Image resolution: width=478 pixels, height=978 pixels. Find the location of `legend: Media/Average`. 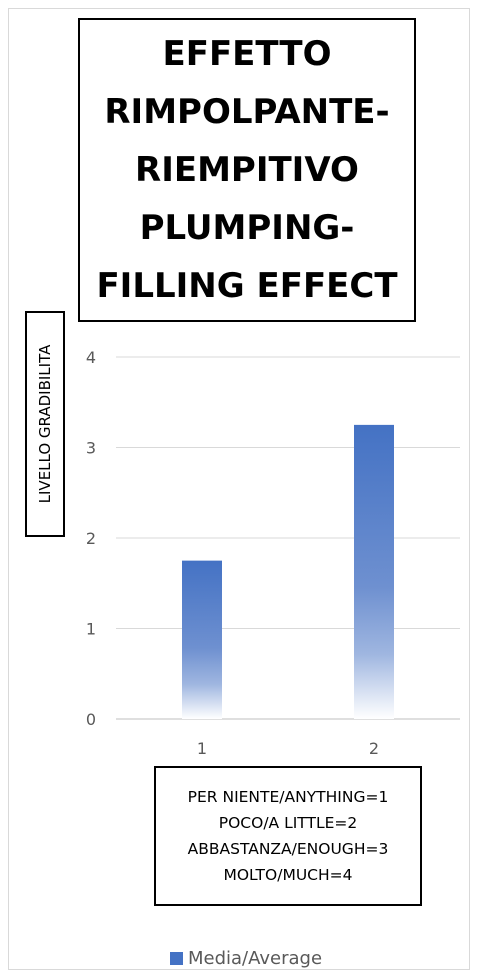

legend: Media/Average is located at coordinates (246, 958).